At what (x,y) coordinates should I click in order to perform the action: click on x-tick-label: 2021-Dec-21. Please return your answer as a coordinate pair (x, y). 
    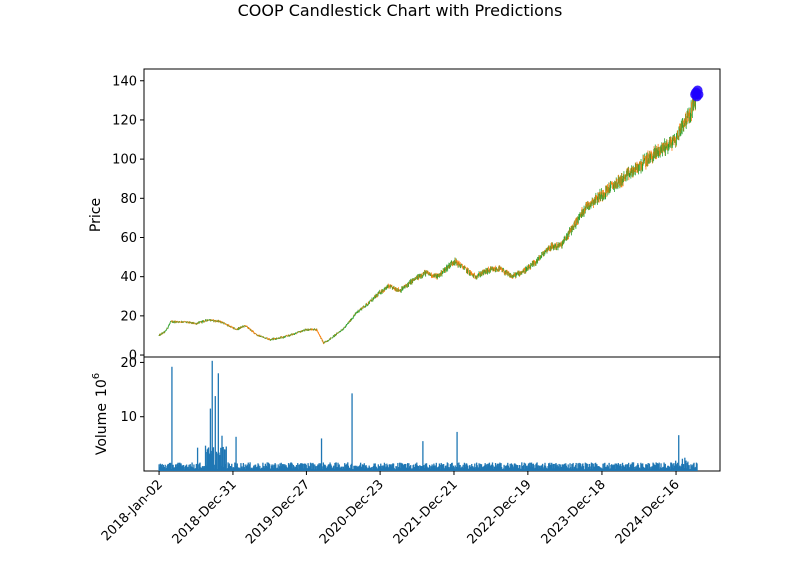
    Looking at the image, I should click on (426, 512).